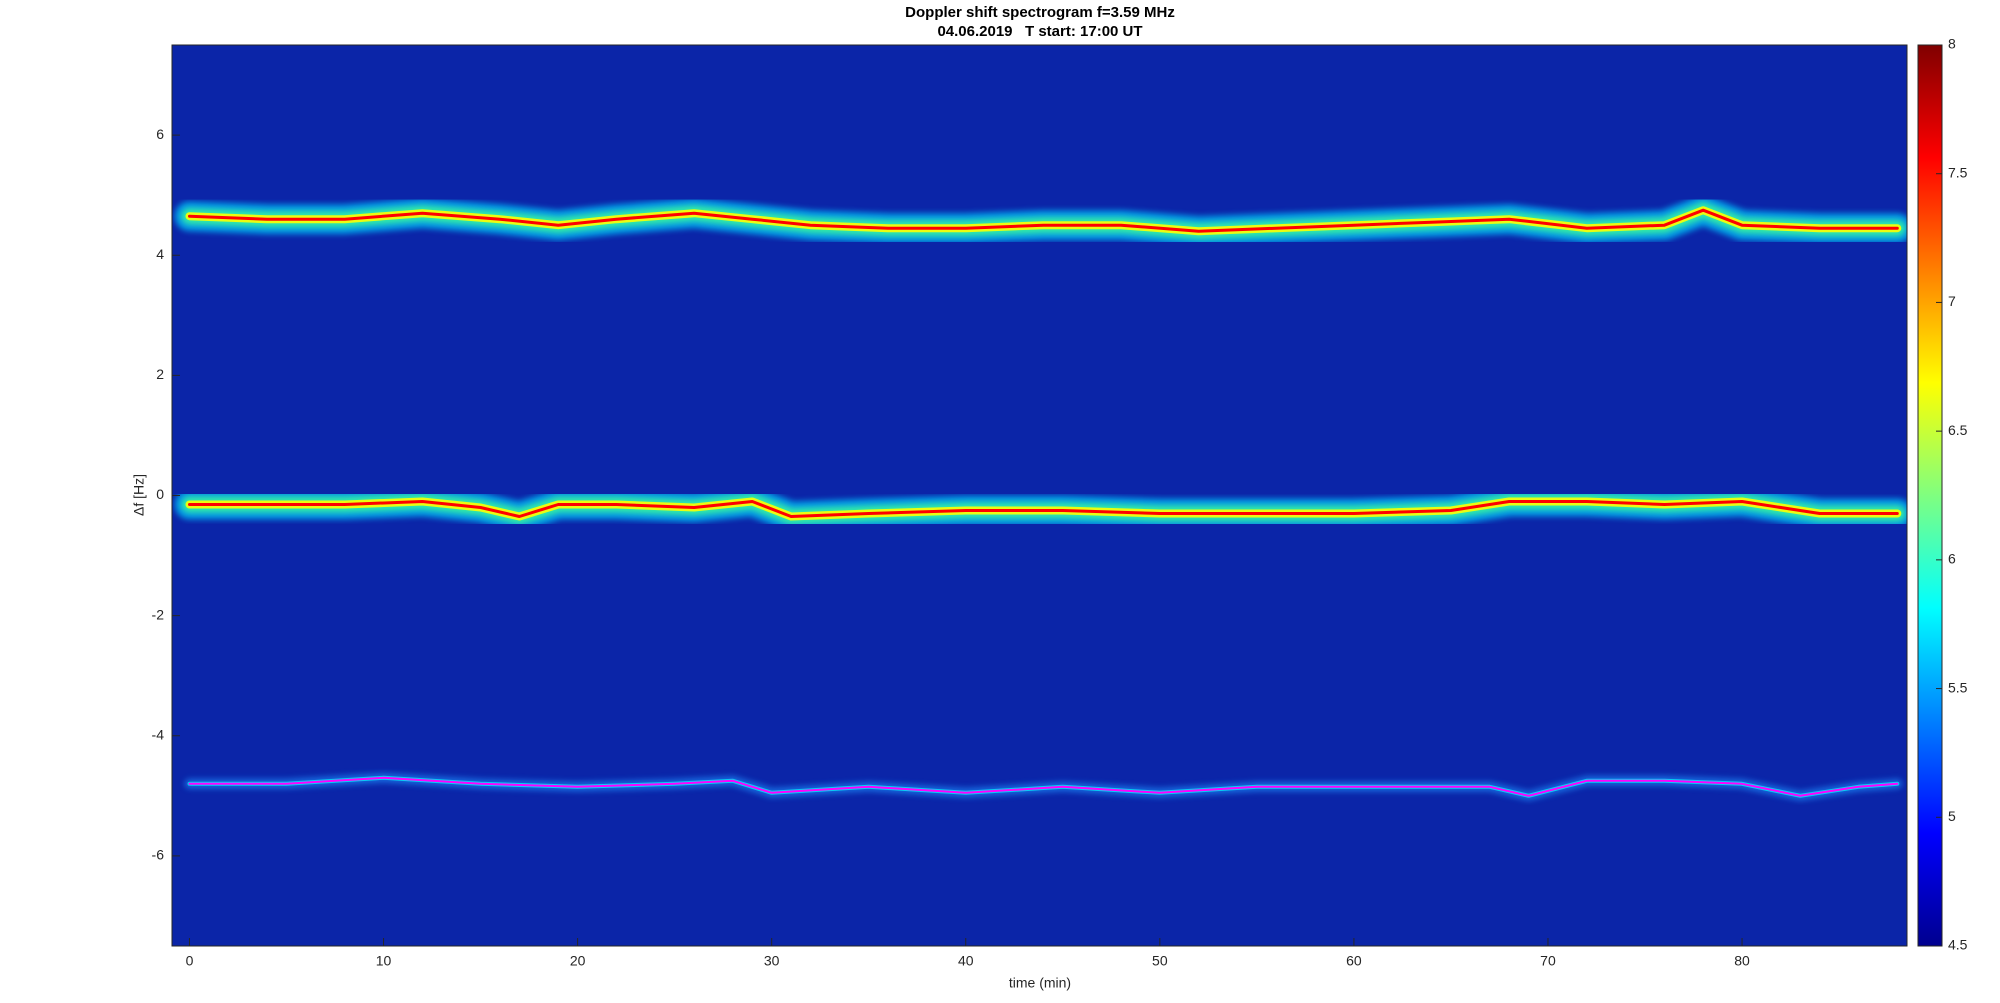 This screenshot has width=2000, height=1003. What do you see at coordinates (190, 961) in the screenshot?
I see `x-tick-label: 0` at bounding box center [190, 961].